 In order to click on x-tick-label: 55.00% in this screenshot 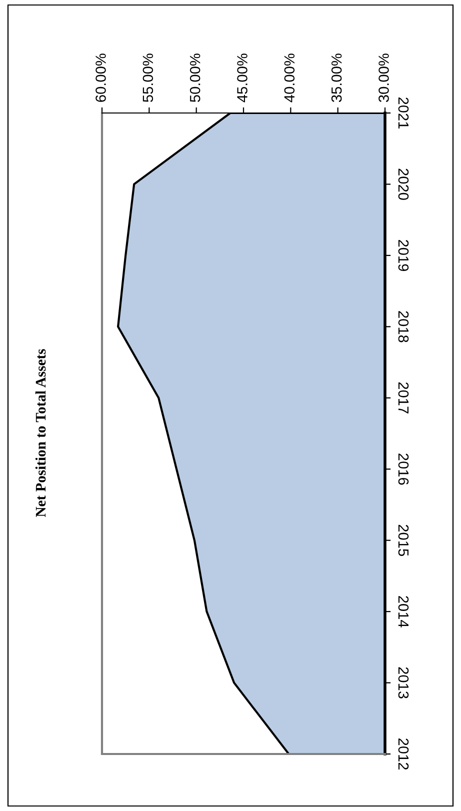, I will do `click(148, 78)`.